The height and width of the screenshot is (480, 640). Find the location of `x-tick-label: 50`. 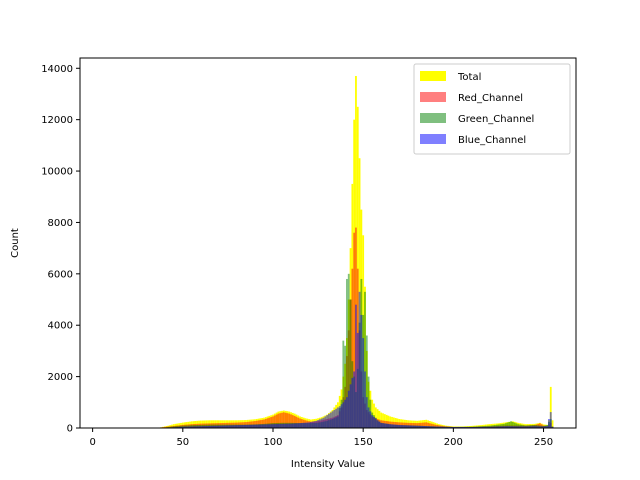

x-tick-label: 50 is located at coordinates (182, 442).